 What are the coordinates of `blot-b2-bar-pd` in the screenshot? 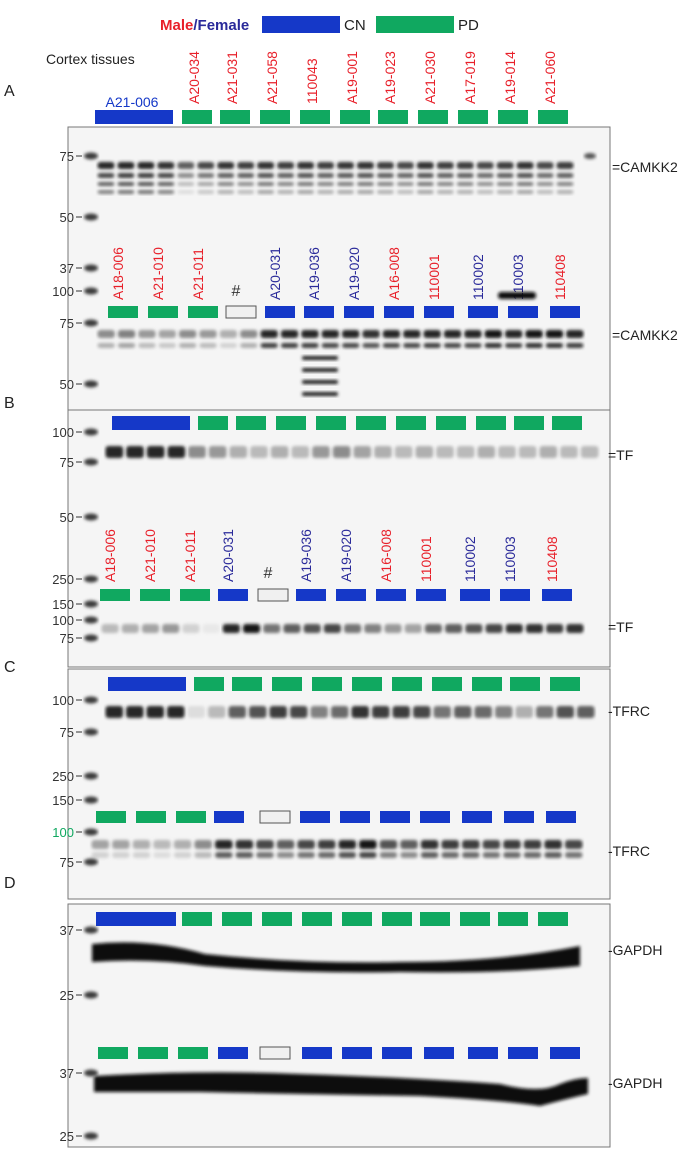 It's located at (115, 595).